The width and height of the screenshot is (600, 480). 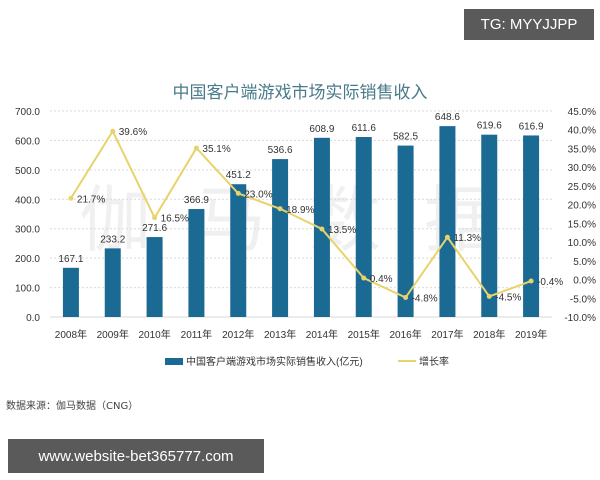 I want to click on tg-badge: TG: MYYJJPP, so click(x=529, y=24).